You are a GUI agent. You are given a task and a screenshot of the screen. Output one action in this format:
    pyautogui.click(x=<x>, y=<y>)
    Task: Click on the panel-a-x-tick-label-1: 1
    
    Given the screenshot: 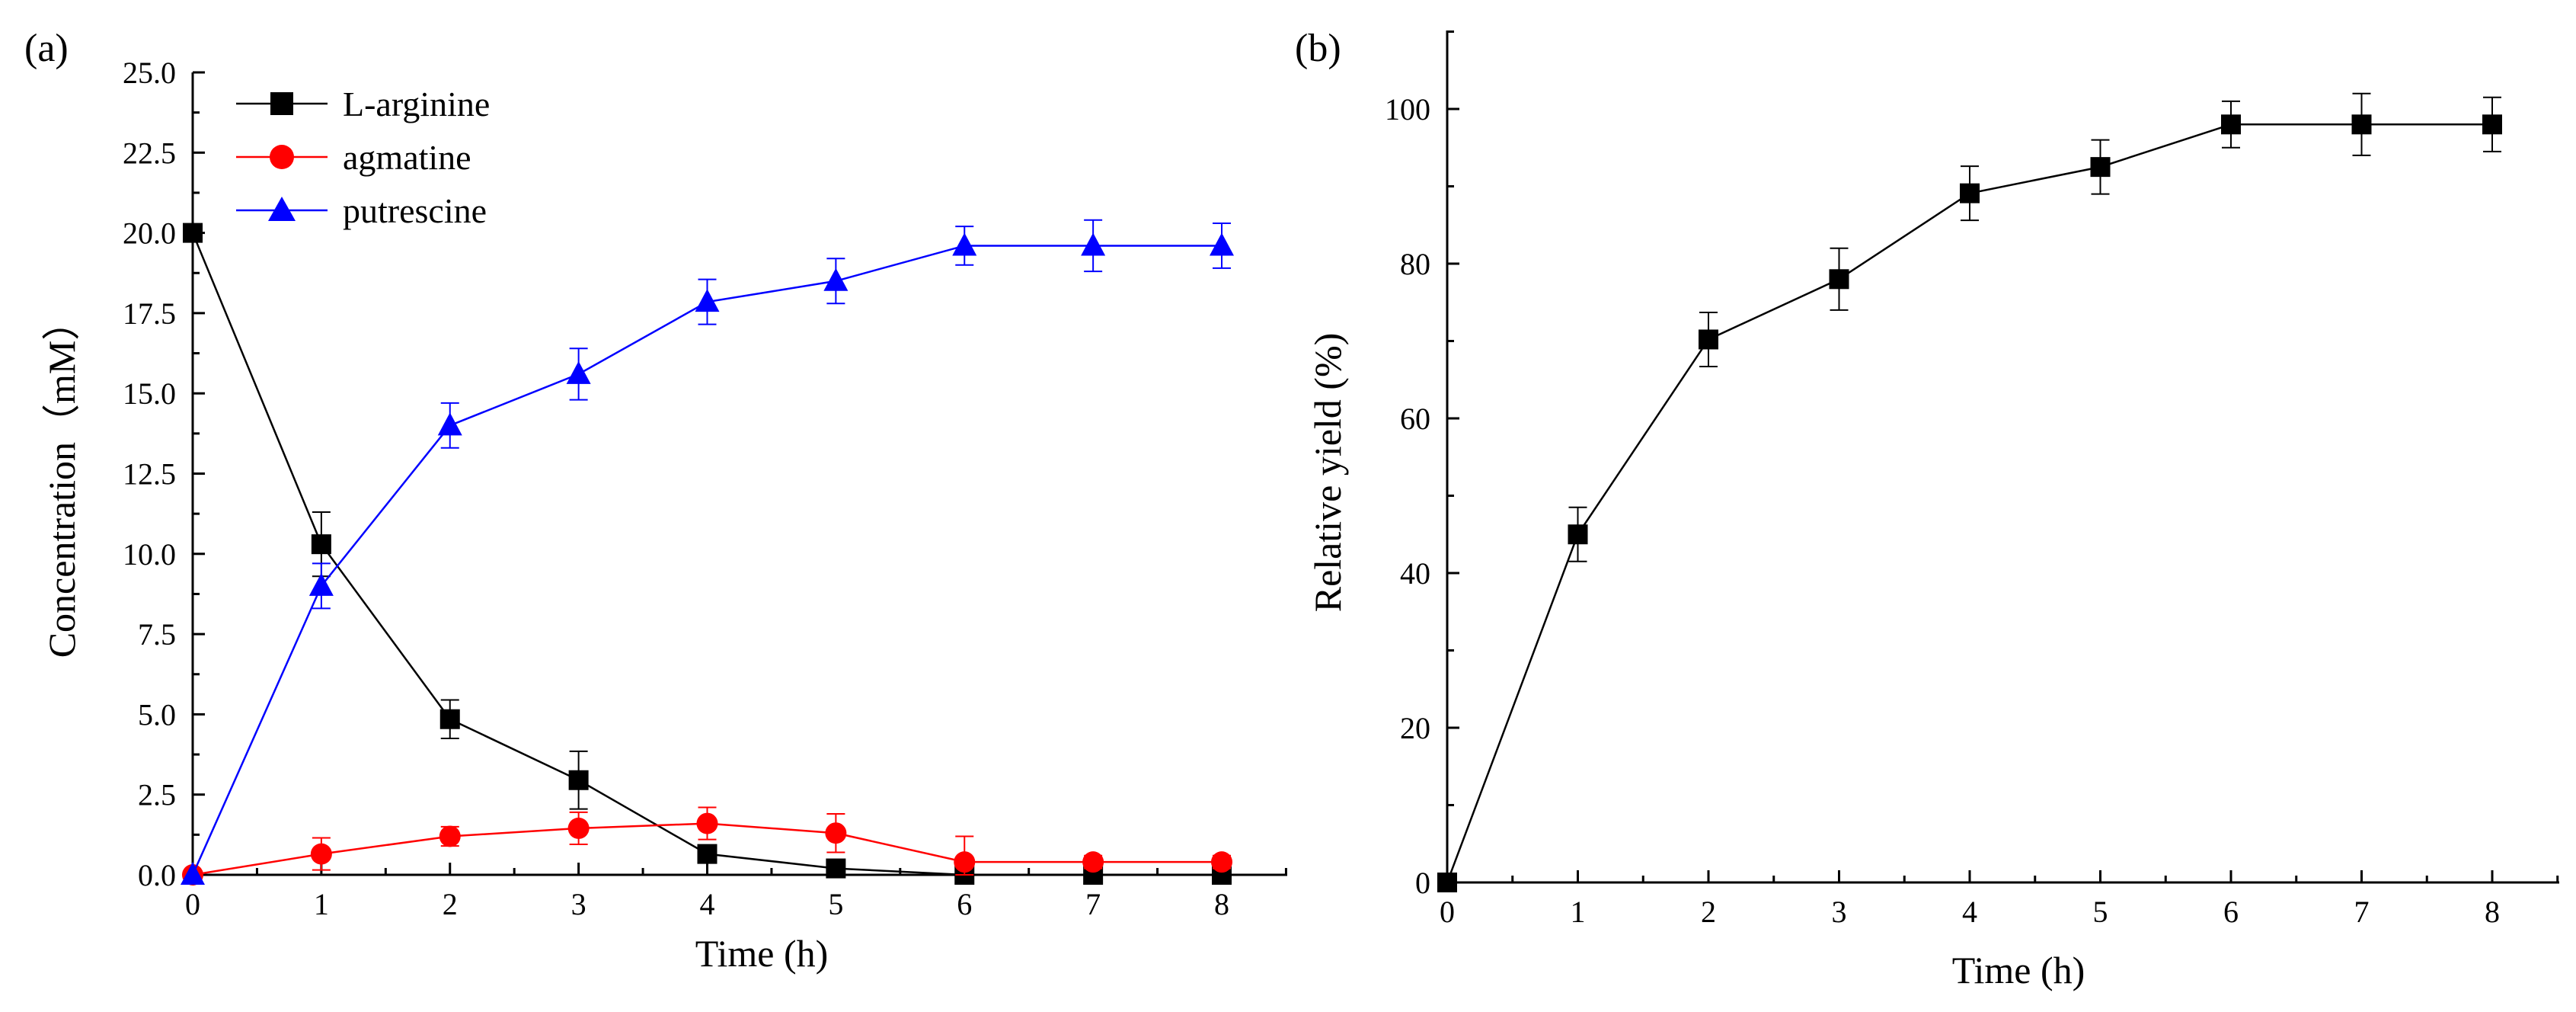 What is the action you would take?
    pyautogui.click(x=321, y=904)
    